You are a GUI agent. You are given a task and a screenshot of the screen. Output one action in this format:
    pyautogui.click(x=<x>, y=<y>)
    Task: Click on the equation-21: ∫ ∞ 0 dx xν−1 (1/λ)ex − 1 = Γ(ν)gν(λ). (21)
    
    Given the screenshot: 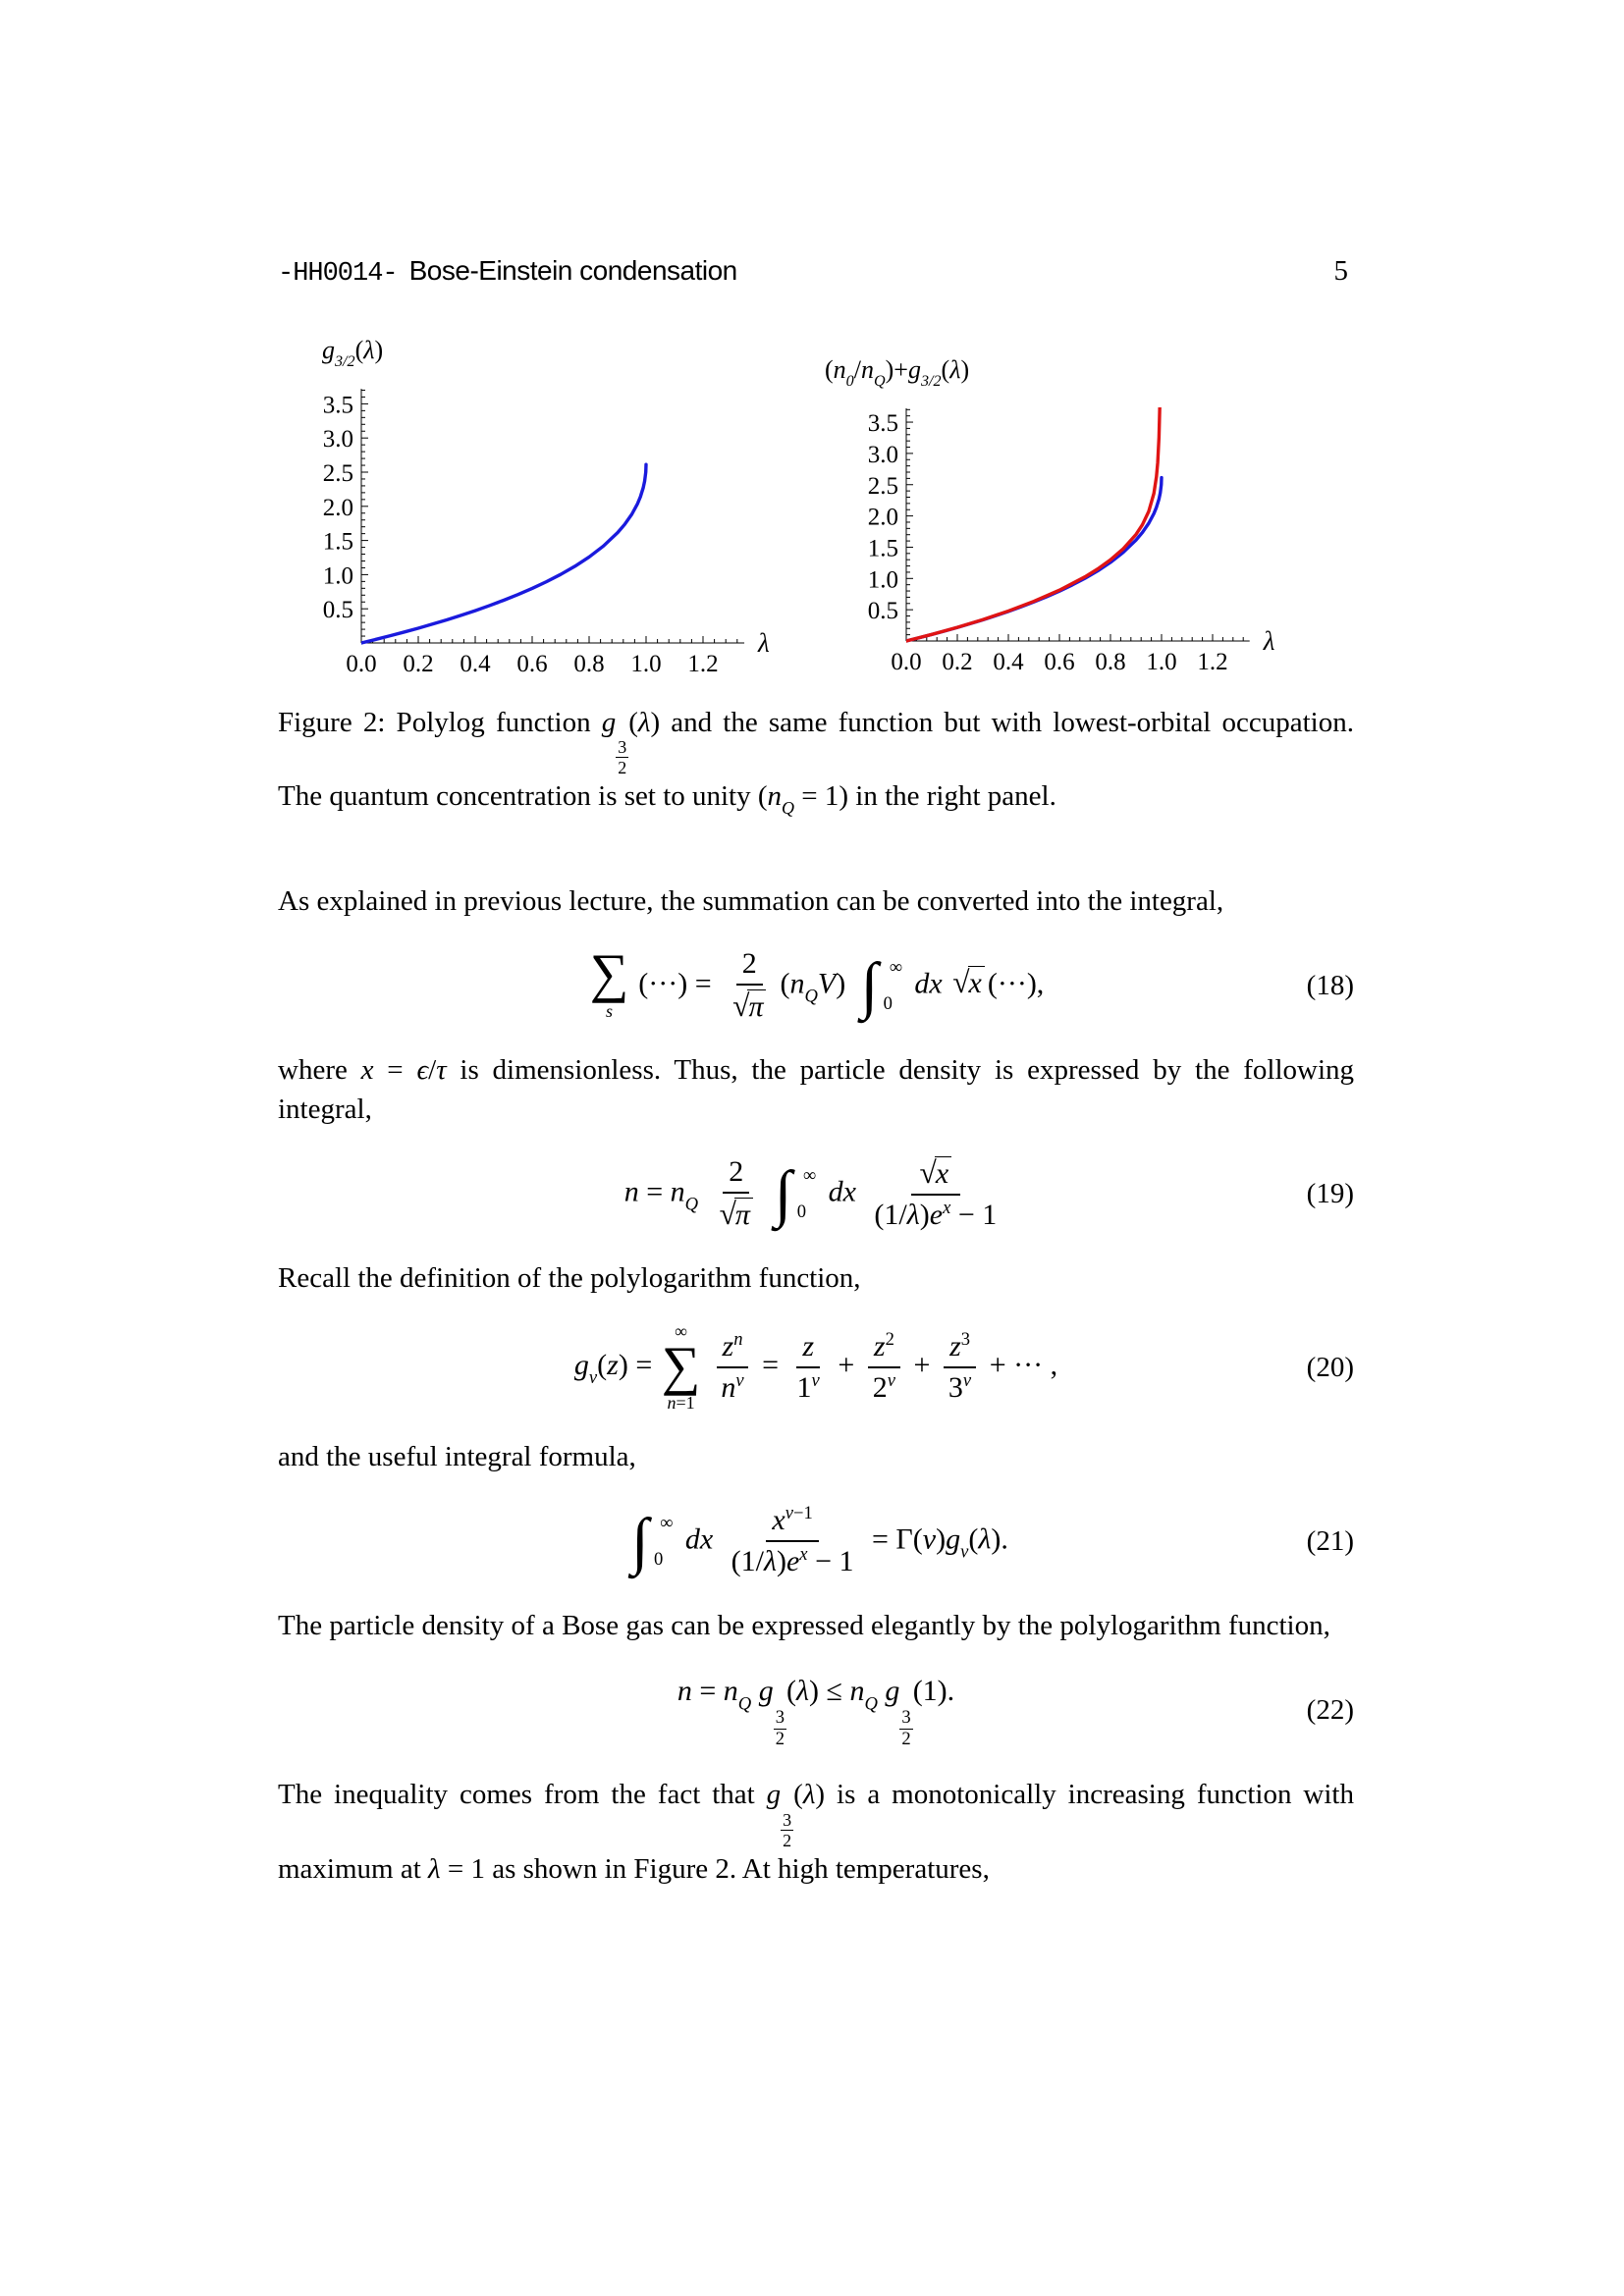 What is the action you would take?
    pyautogui.click(x=816, y=1541)
    